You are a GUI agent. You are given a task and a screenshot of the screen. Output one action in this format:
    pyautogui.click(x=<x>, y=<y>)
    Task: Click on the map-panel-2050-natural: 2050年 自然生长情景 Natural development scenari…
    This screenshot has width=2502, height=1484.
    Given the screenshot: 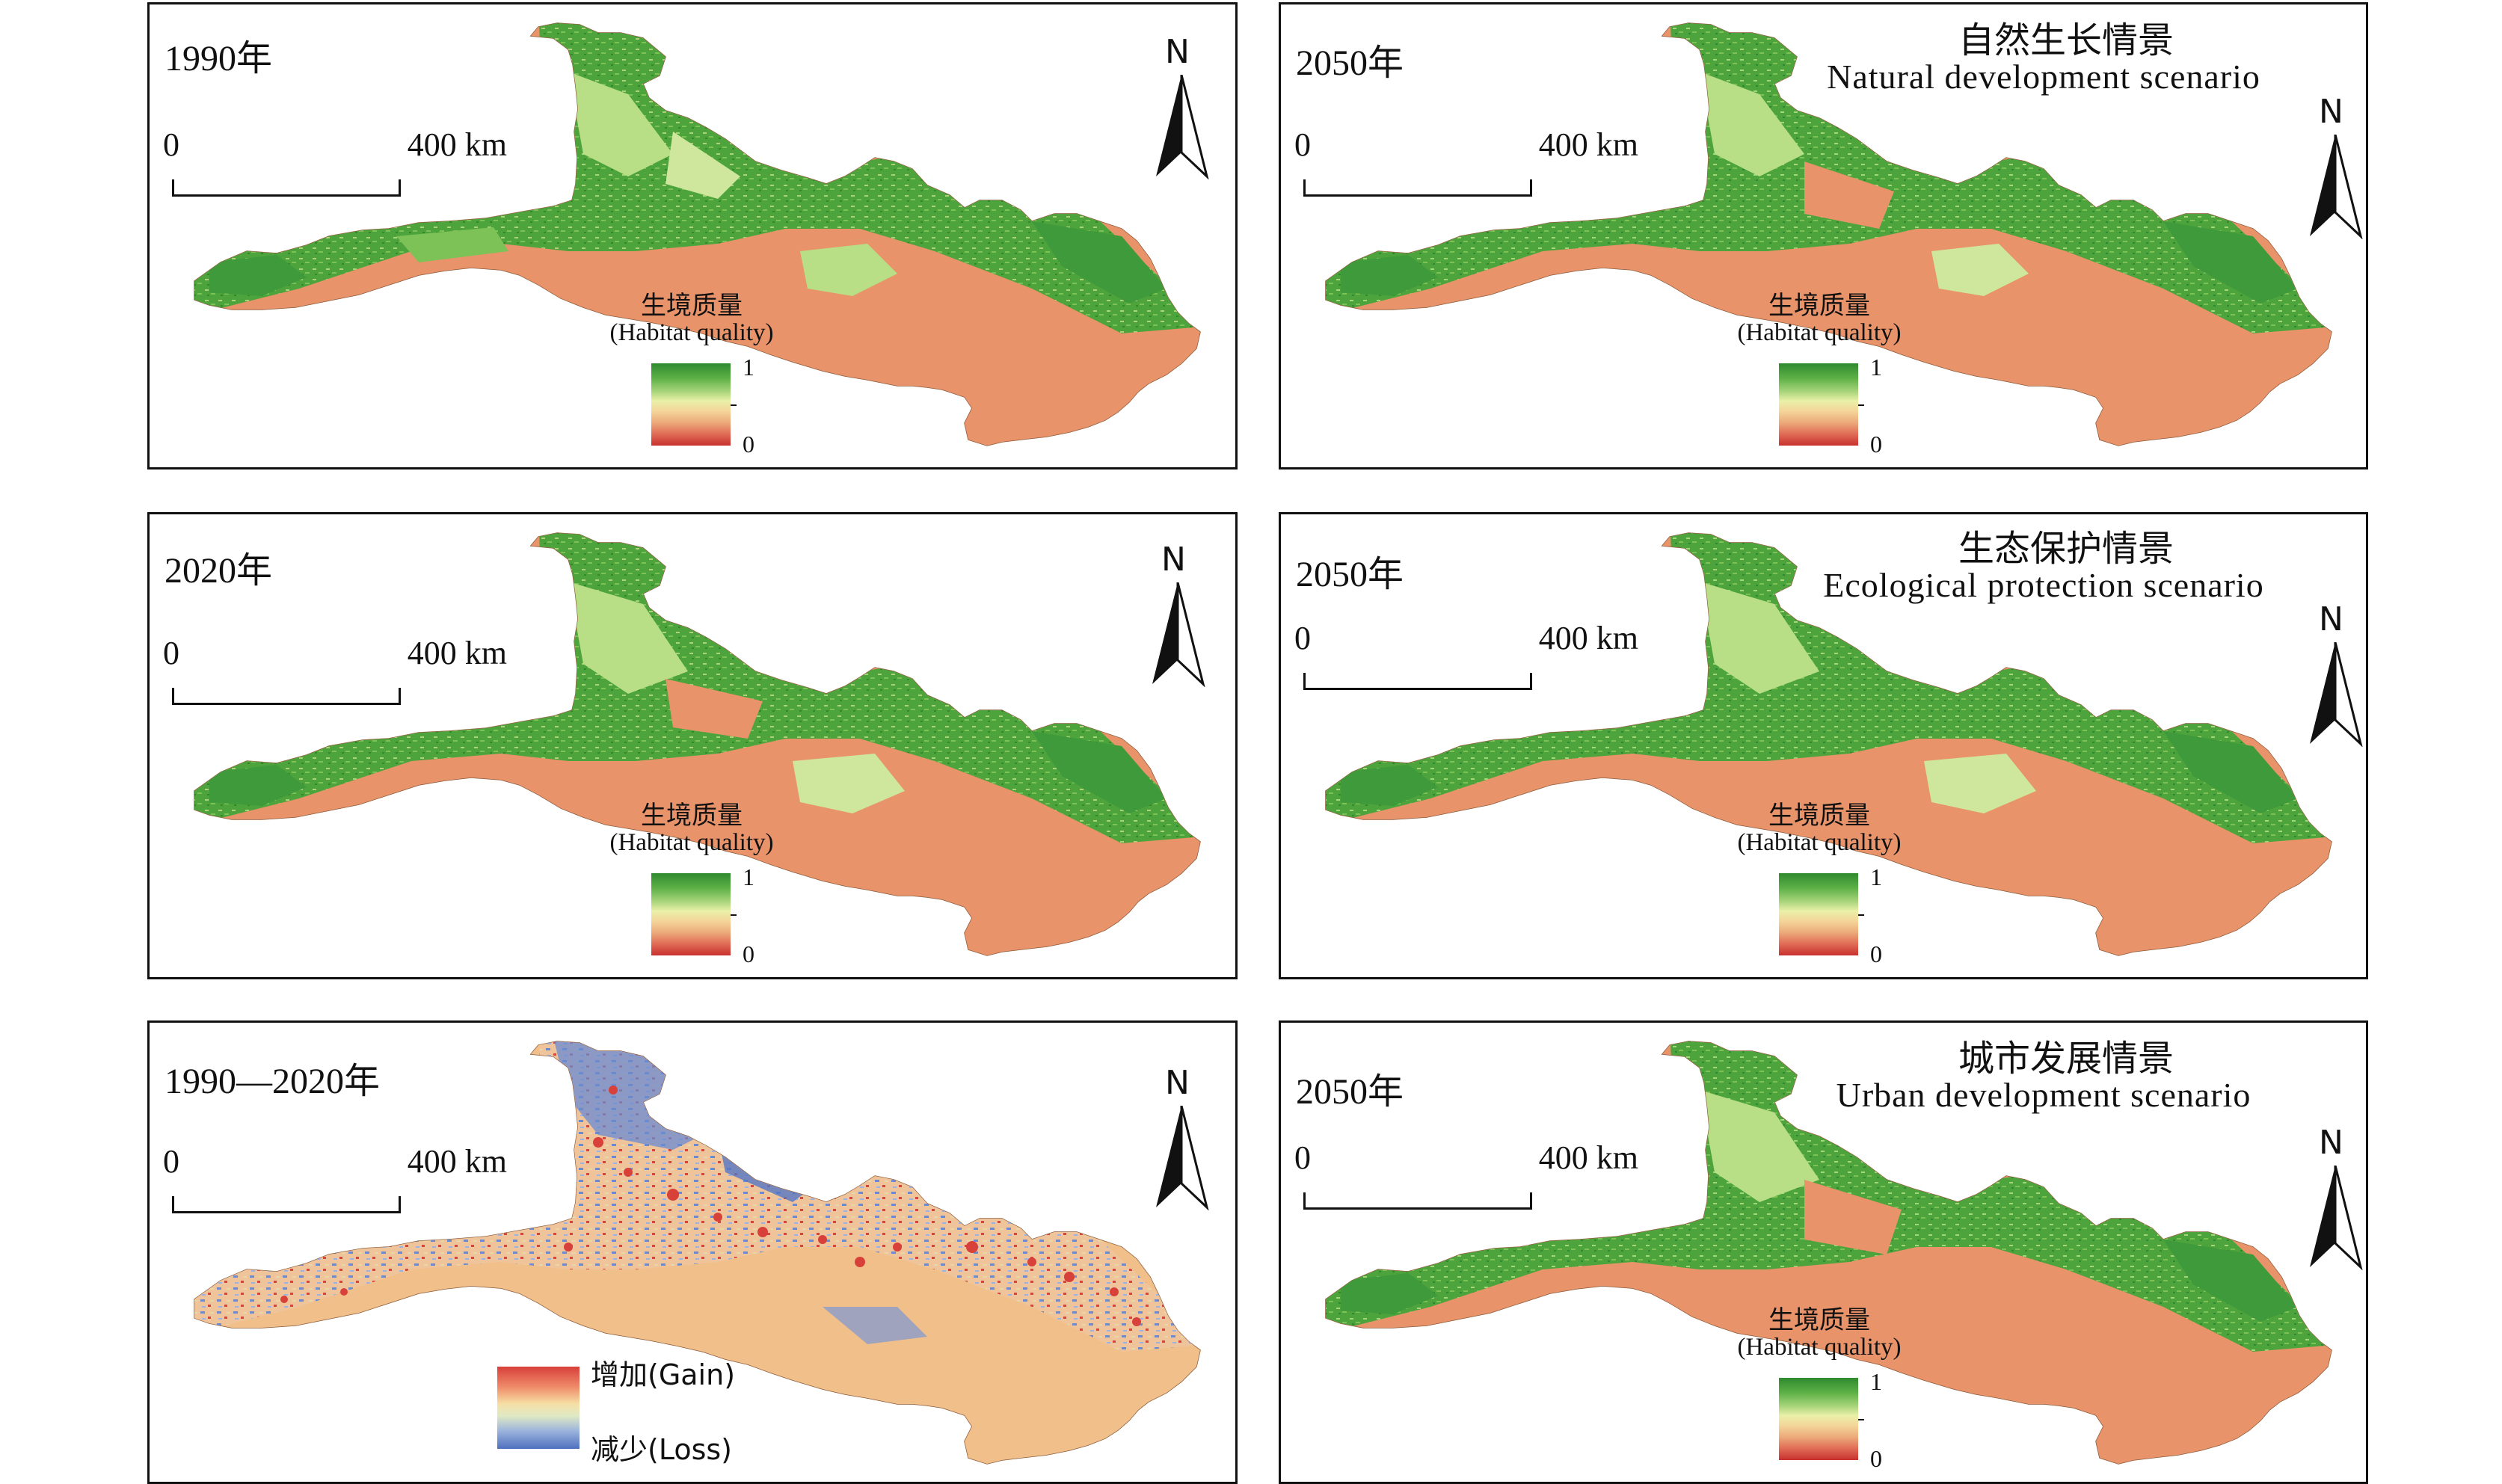 What is the action you would take?
    pyautogui.click(x=1823, y=236)
    